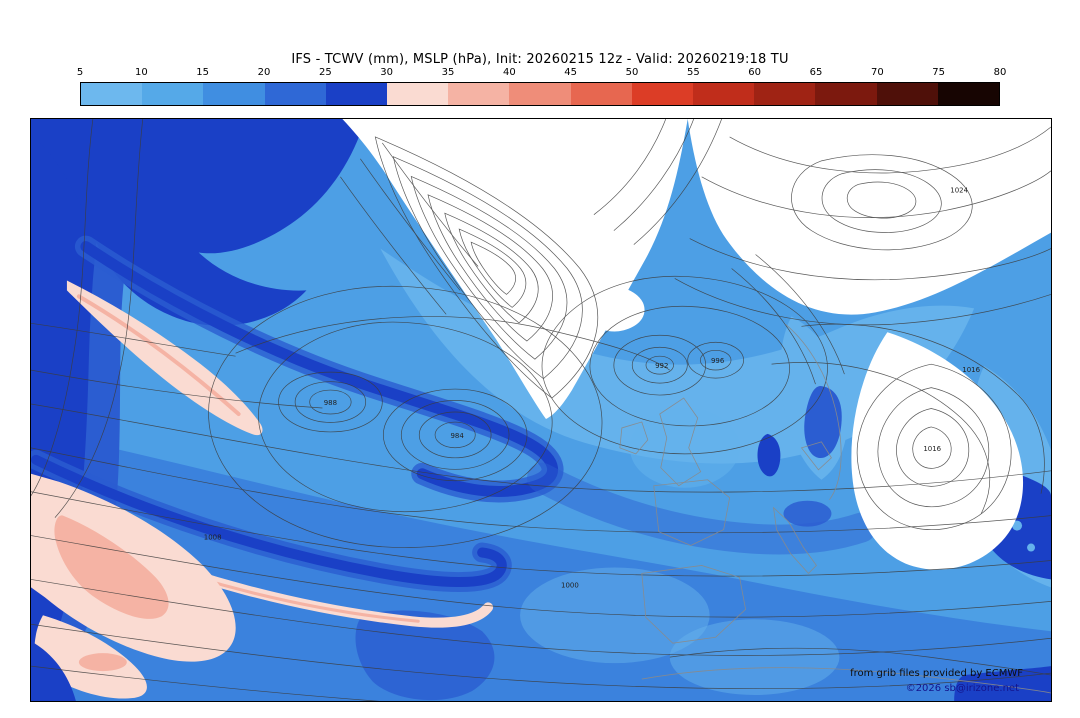  I want to click on coast-britain, so click(680, 442).